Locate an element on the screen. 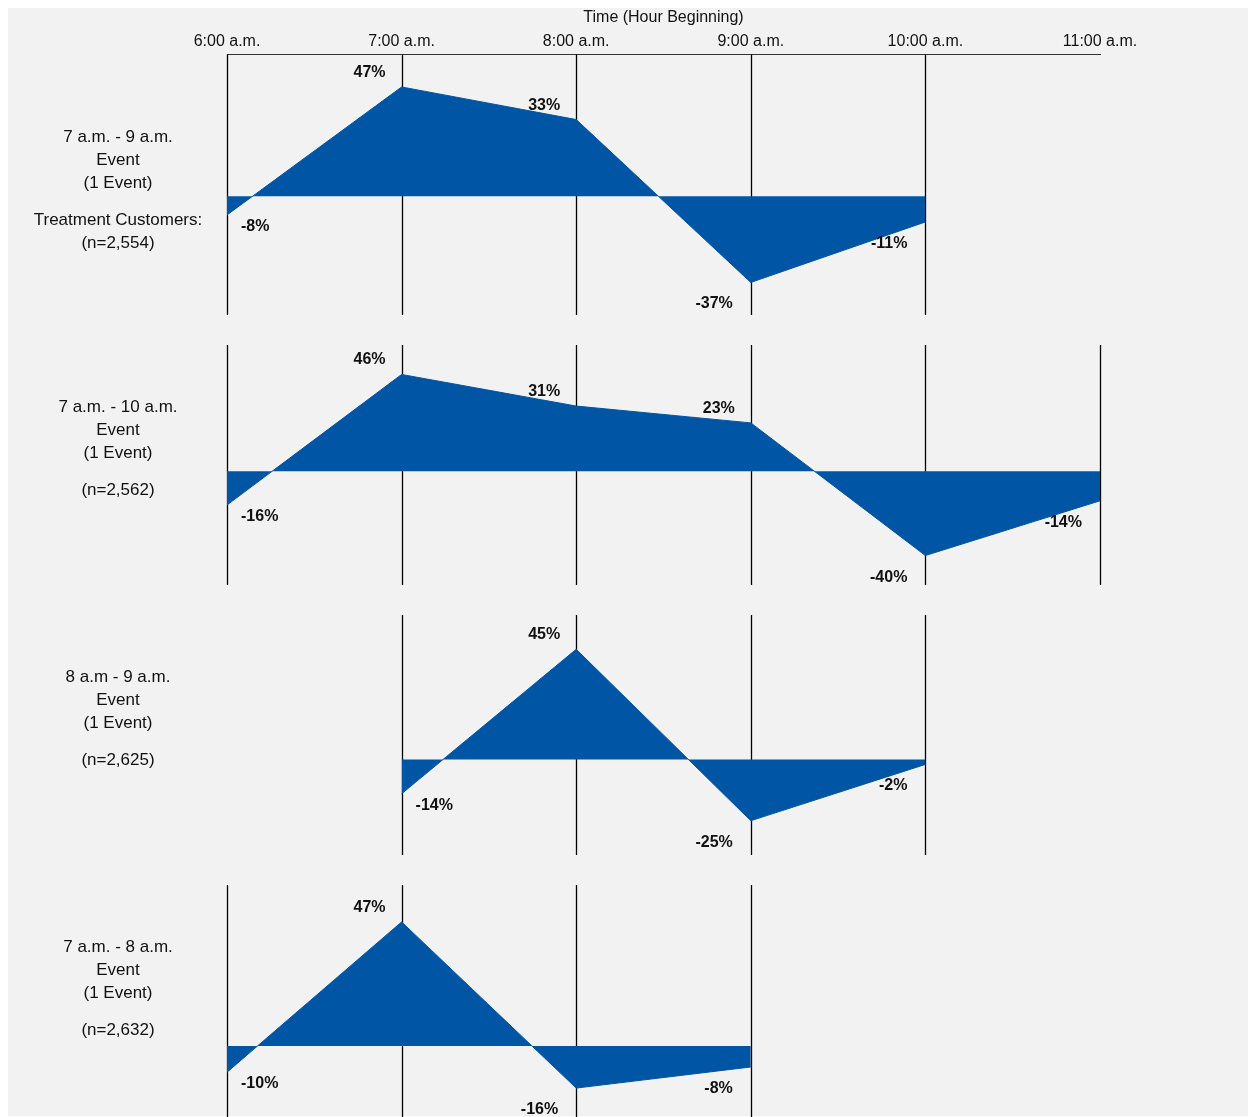 The image size is (1248, 1117). data-label: 31% is located at coordinates (544, 391).